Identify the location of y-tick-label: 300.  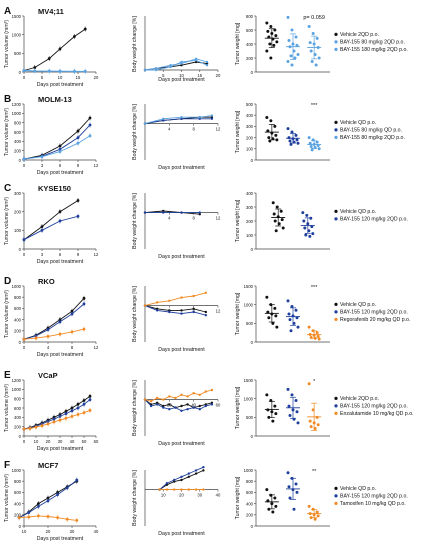
(250, 207).